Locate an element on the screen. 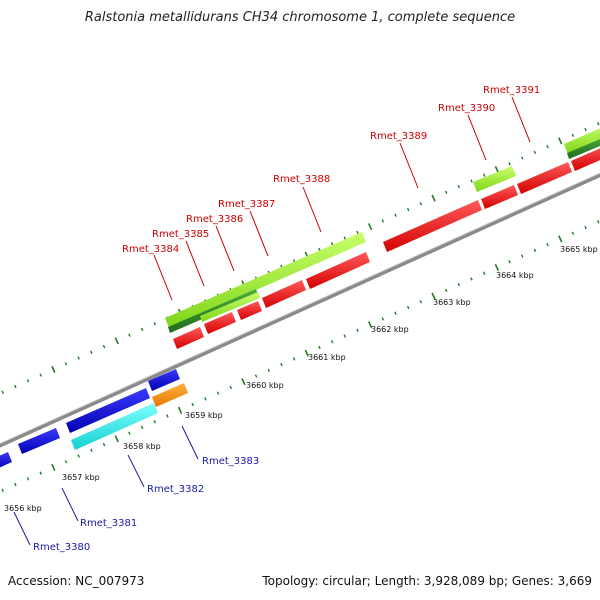 The image size is (600, 600). gene-label-rmet-3391: Rmet_3391 is located at coordinates (511, 90).